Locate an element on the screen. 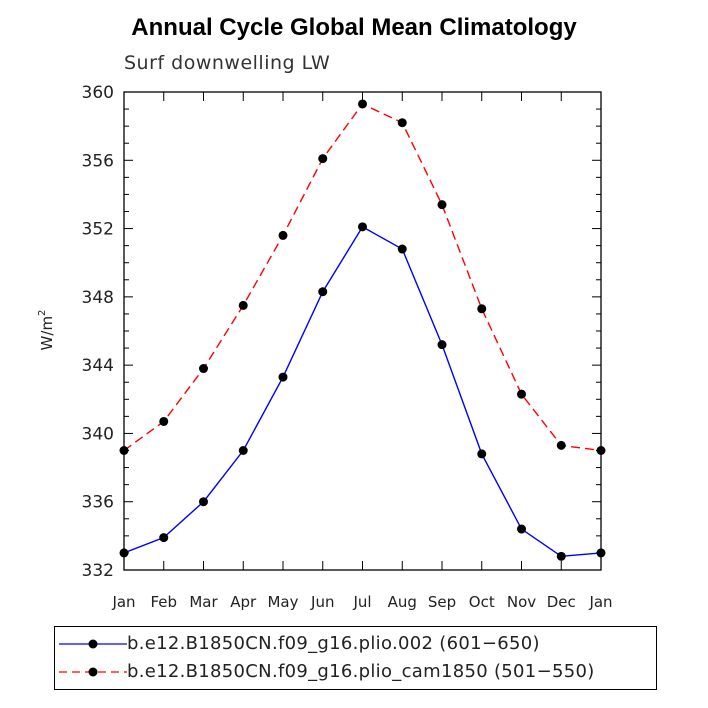 The height and width of the screenshot is (708, 708). x-tick-label: Feb is located at coordinates (163, 602).